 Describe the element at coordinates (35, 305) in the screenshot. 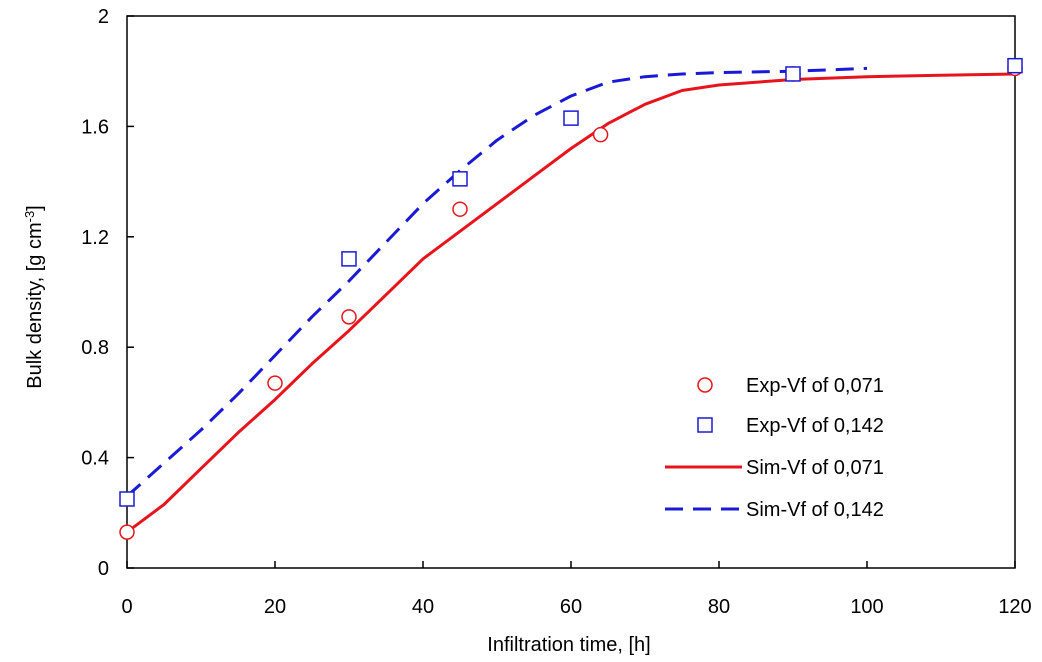

I see `y-axis-title-main: Bulk density, [g cm` at that location.